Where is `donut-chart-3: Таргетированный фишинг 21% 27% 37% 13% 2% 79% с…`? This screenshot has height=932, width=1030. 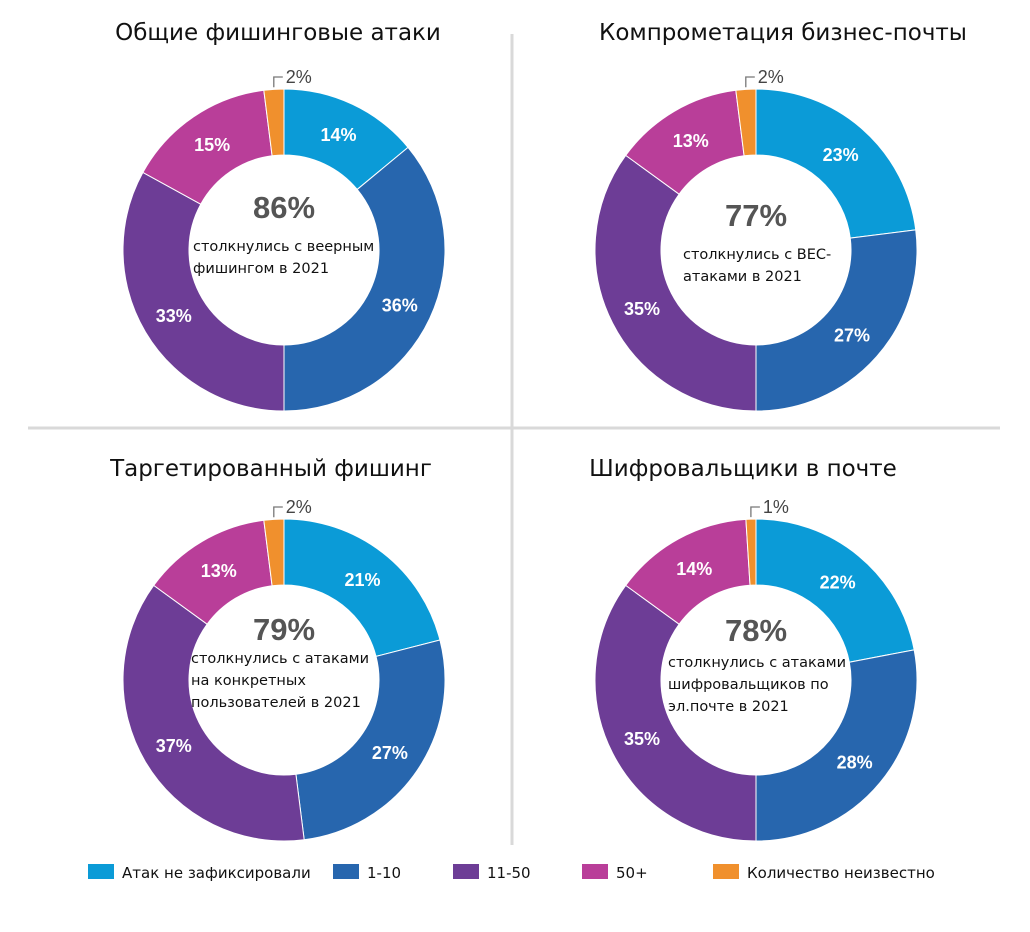 donut-chart-3: Таргетированный фишинг 21% 27% 37% 13% 2% 79% с… is located at coordinates (277, 649).